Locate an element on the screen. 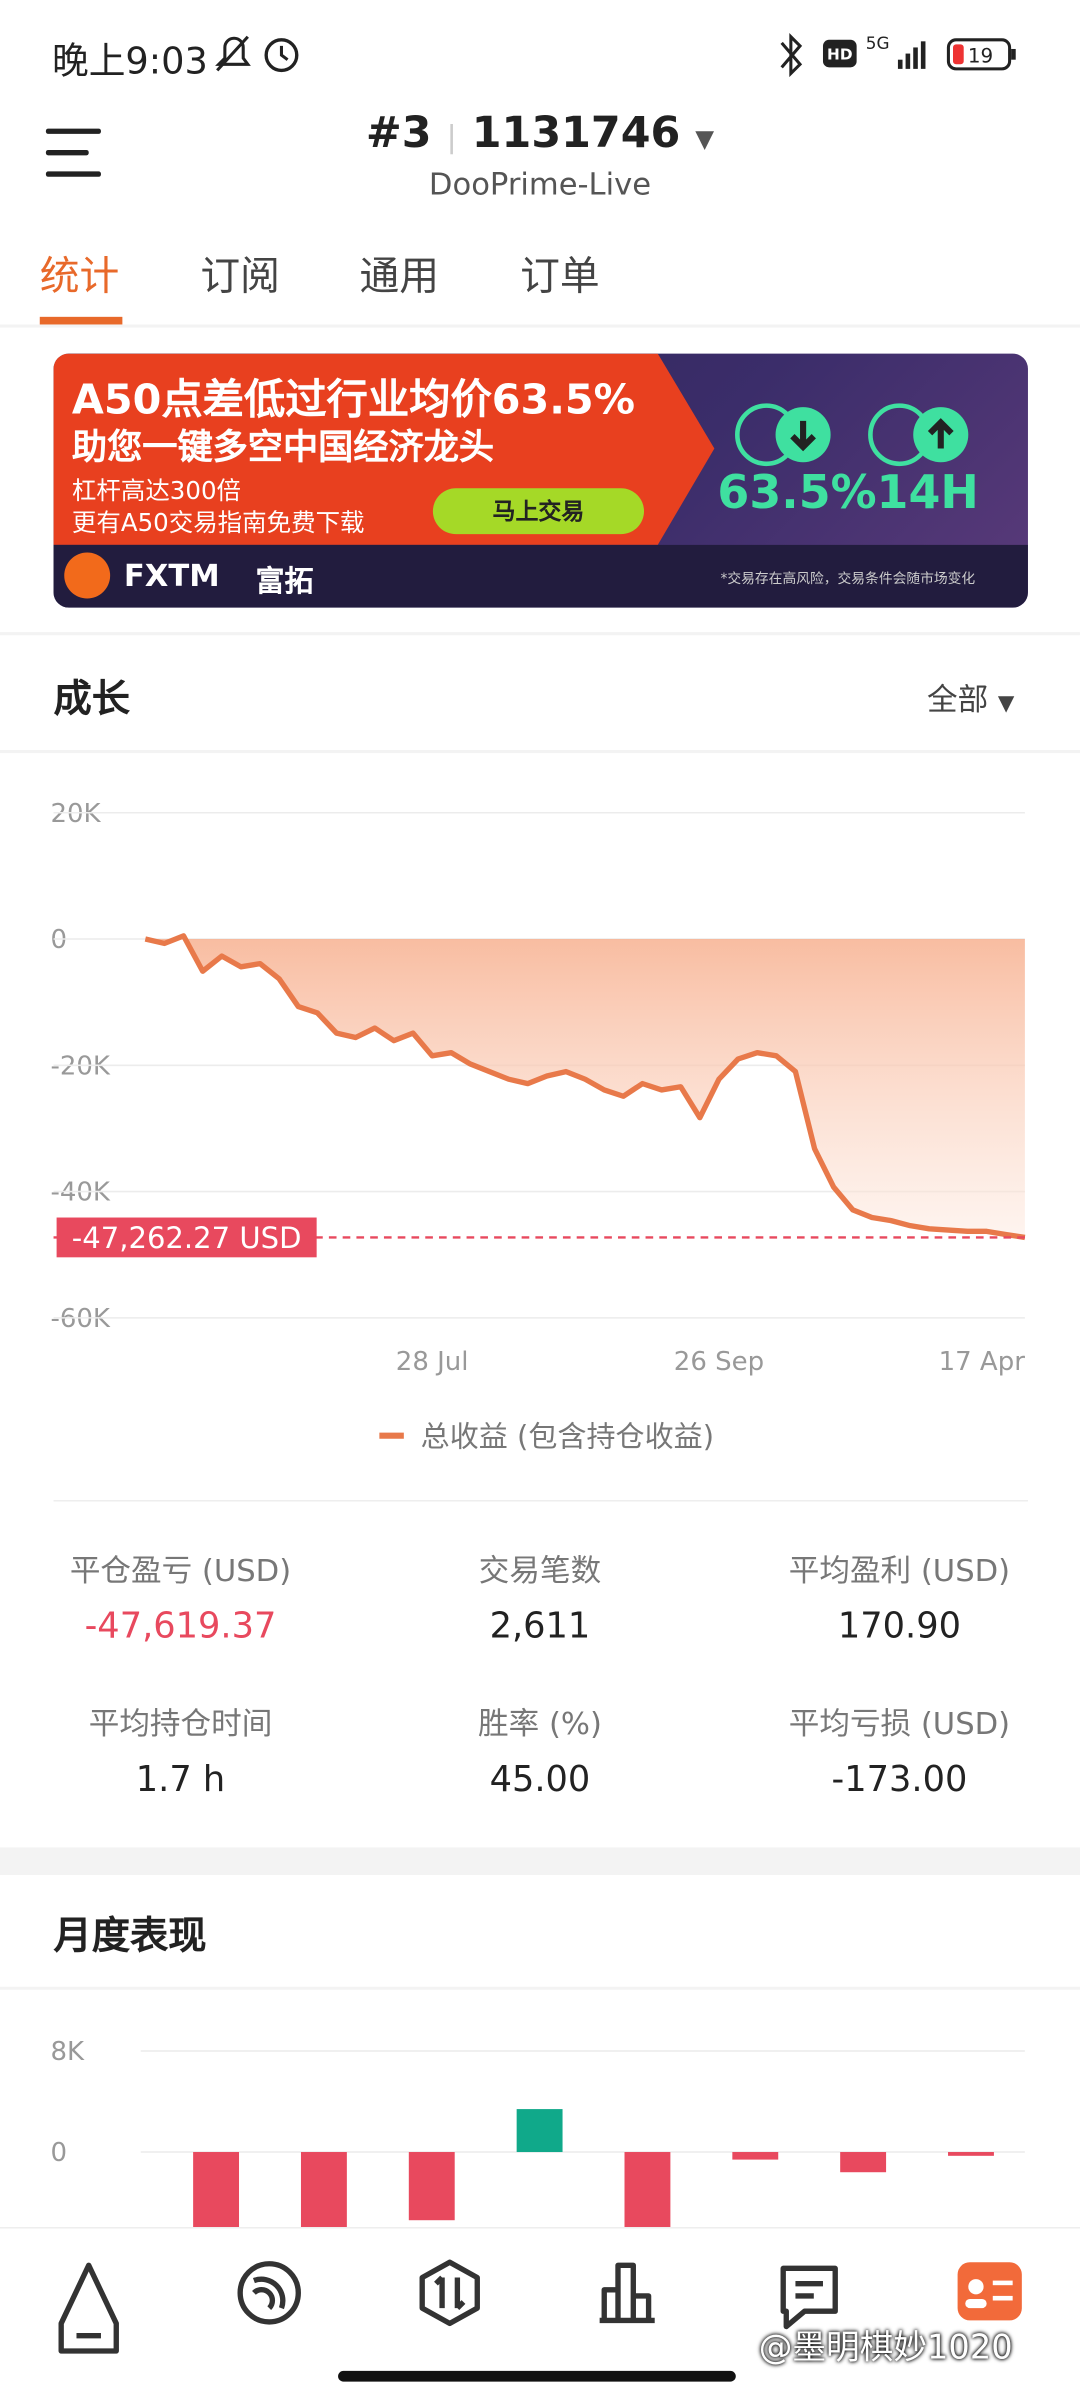 This screenshot has width=1080, height=2400. account-id: #3 is located at coordinates (398, 132).